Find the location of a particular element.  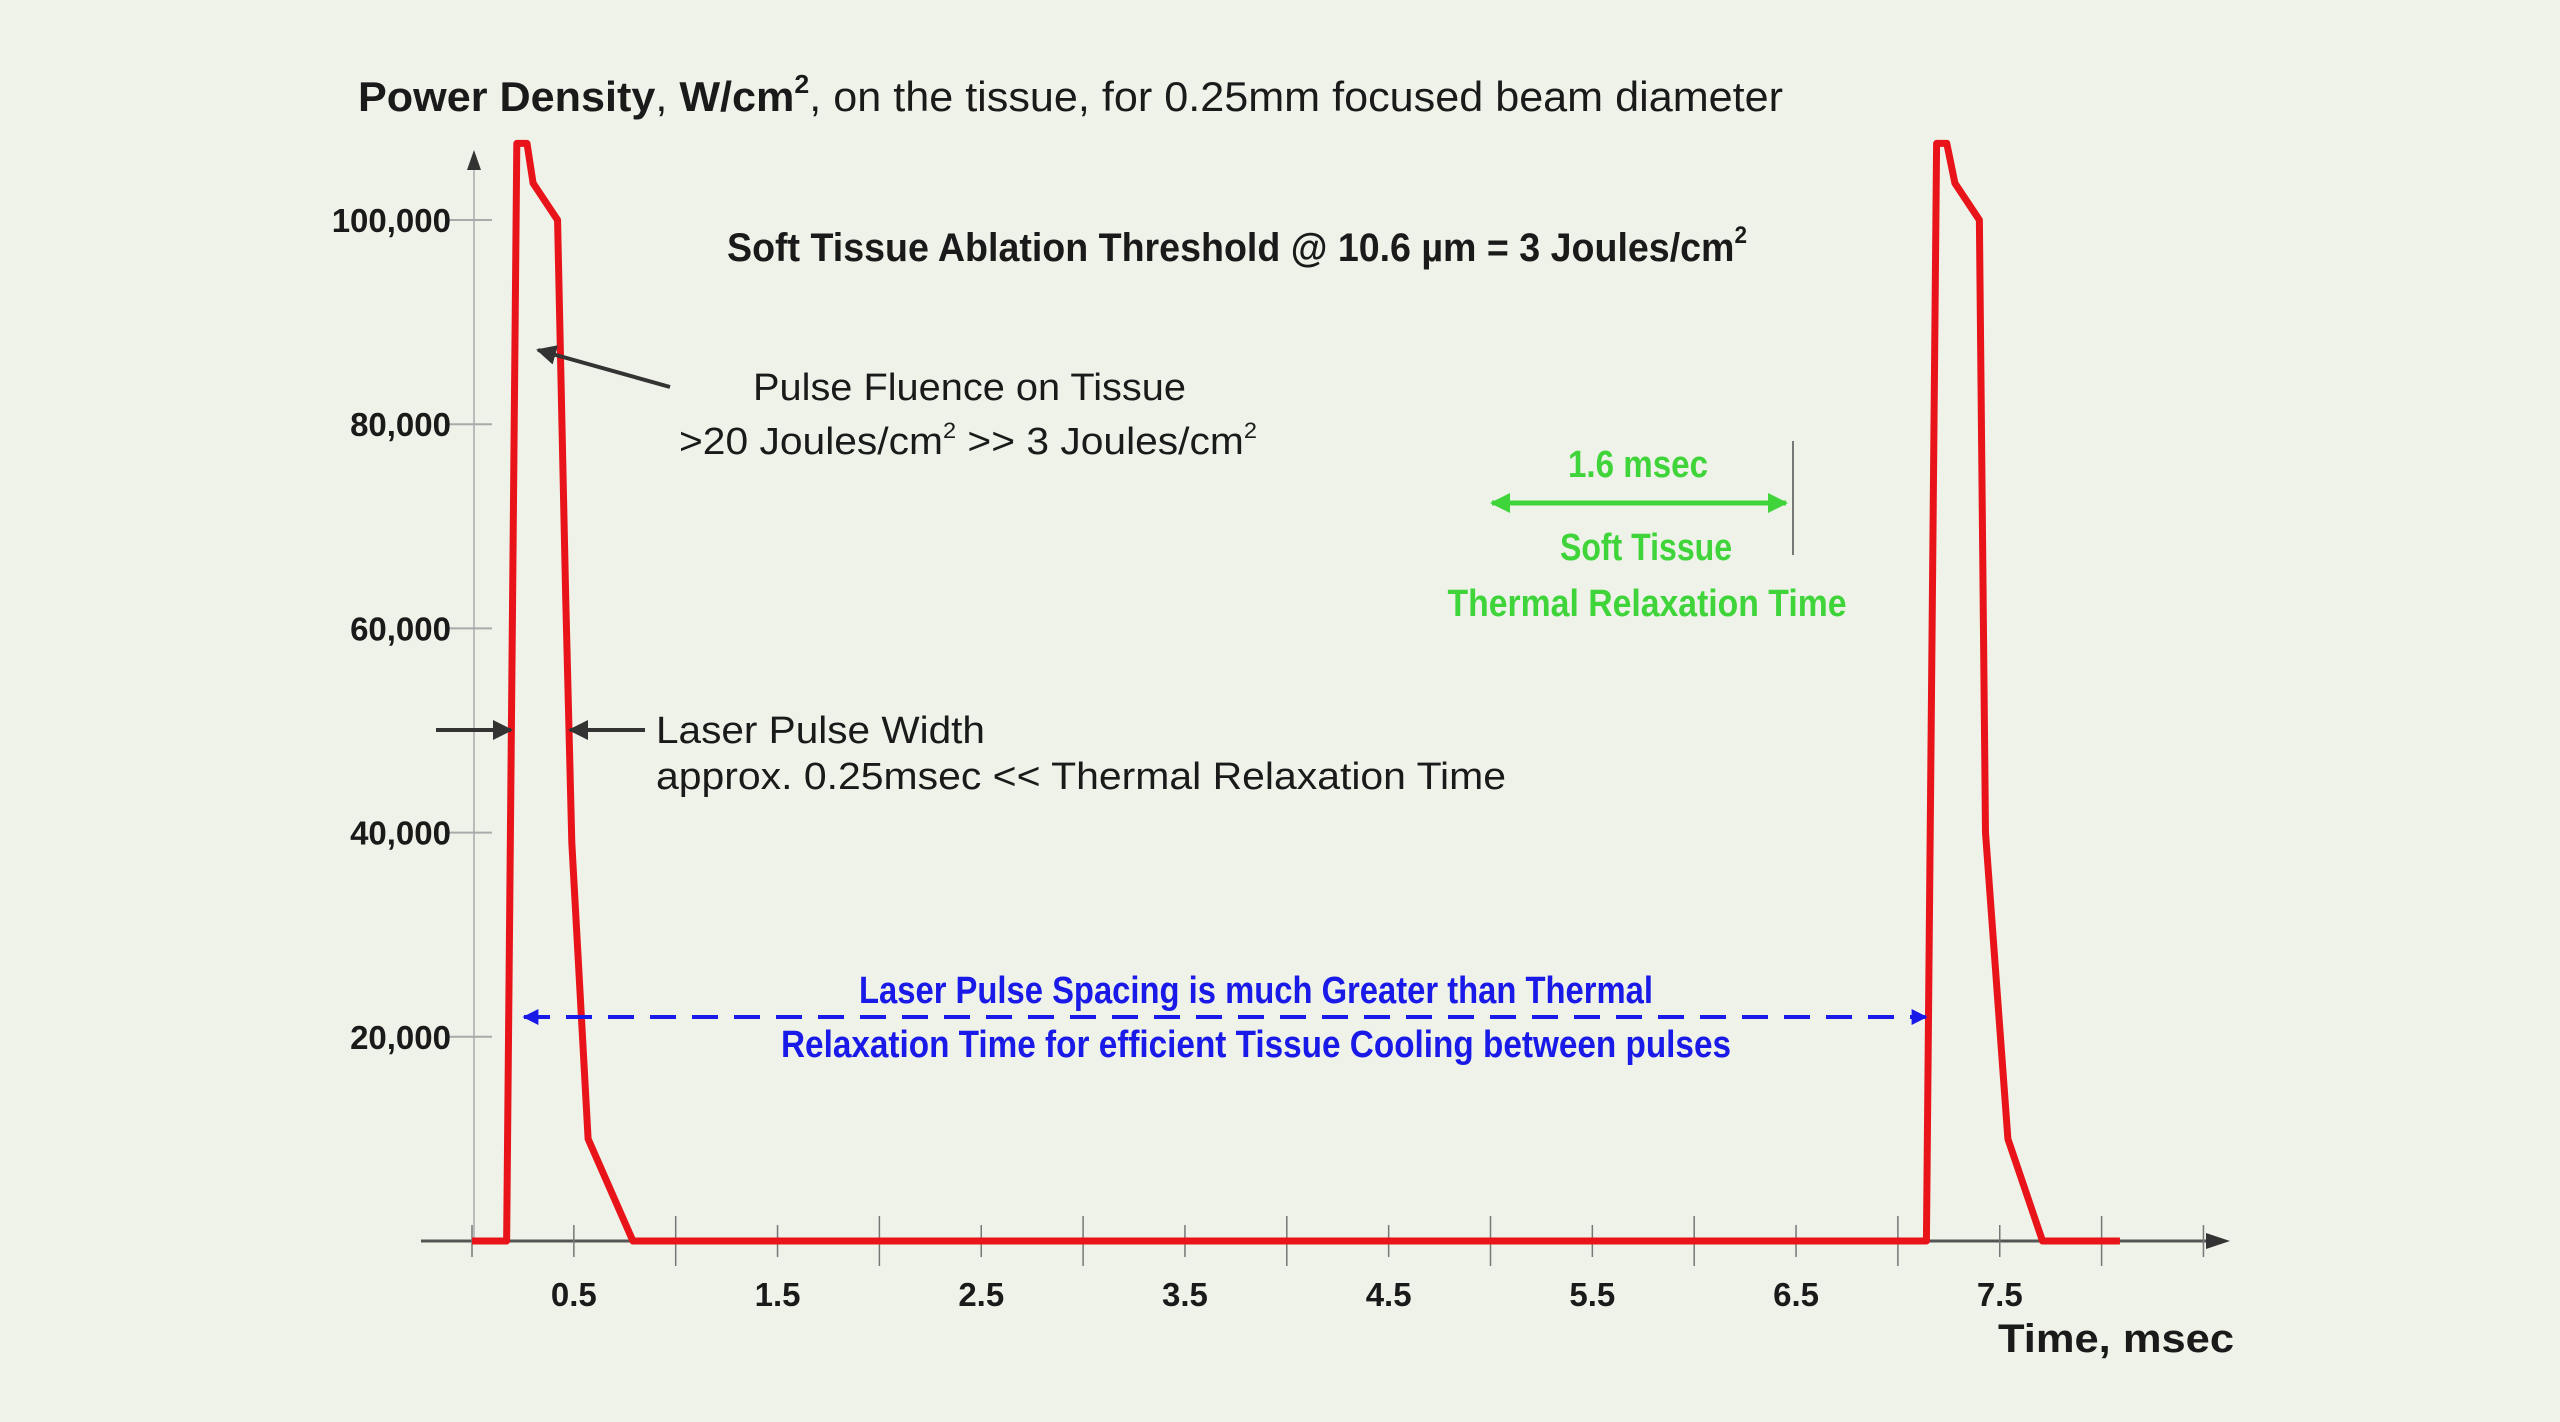

pulse-width-line1: Laser Pulse Width is located at coordinates (820, 731).